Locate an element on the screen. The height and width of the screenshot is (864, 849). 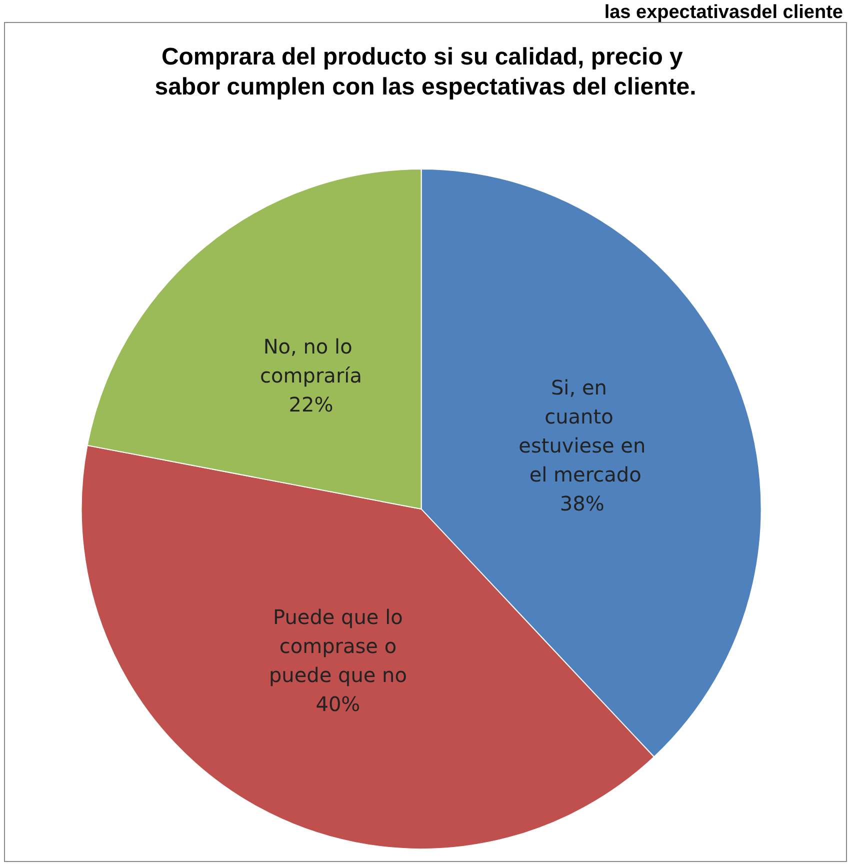
data-label: 40% is located at coordinates (338, 704).